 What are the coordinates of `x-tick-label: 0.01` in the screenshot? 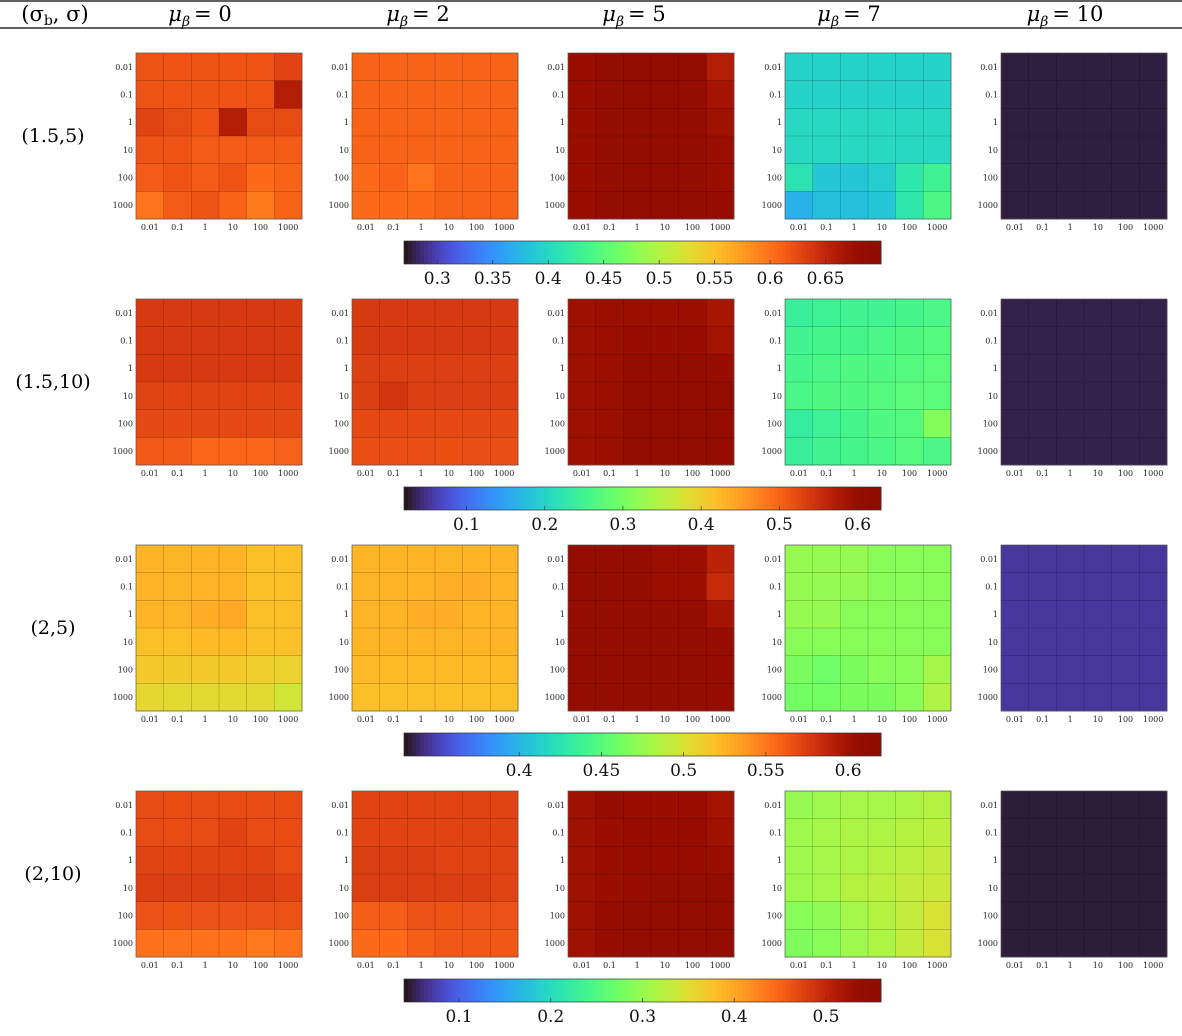 It's located at (150, 719).